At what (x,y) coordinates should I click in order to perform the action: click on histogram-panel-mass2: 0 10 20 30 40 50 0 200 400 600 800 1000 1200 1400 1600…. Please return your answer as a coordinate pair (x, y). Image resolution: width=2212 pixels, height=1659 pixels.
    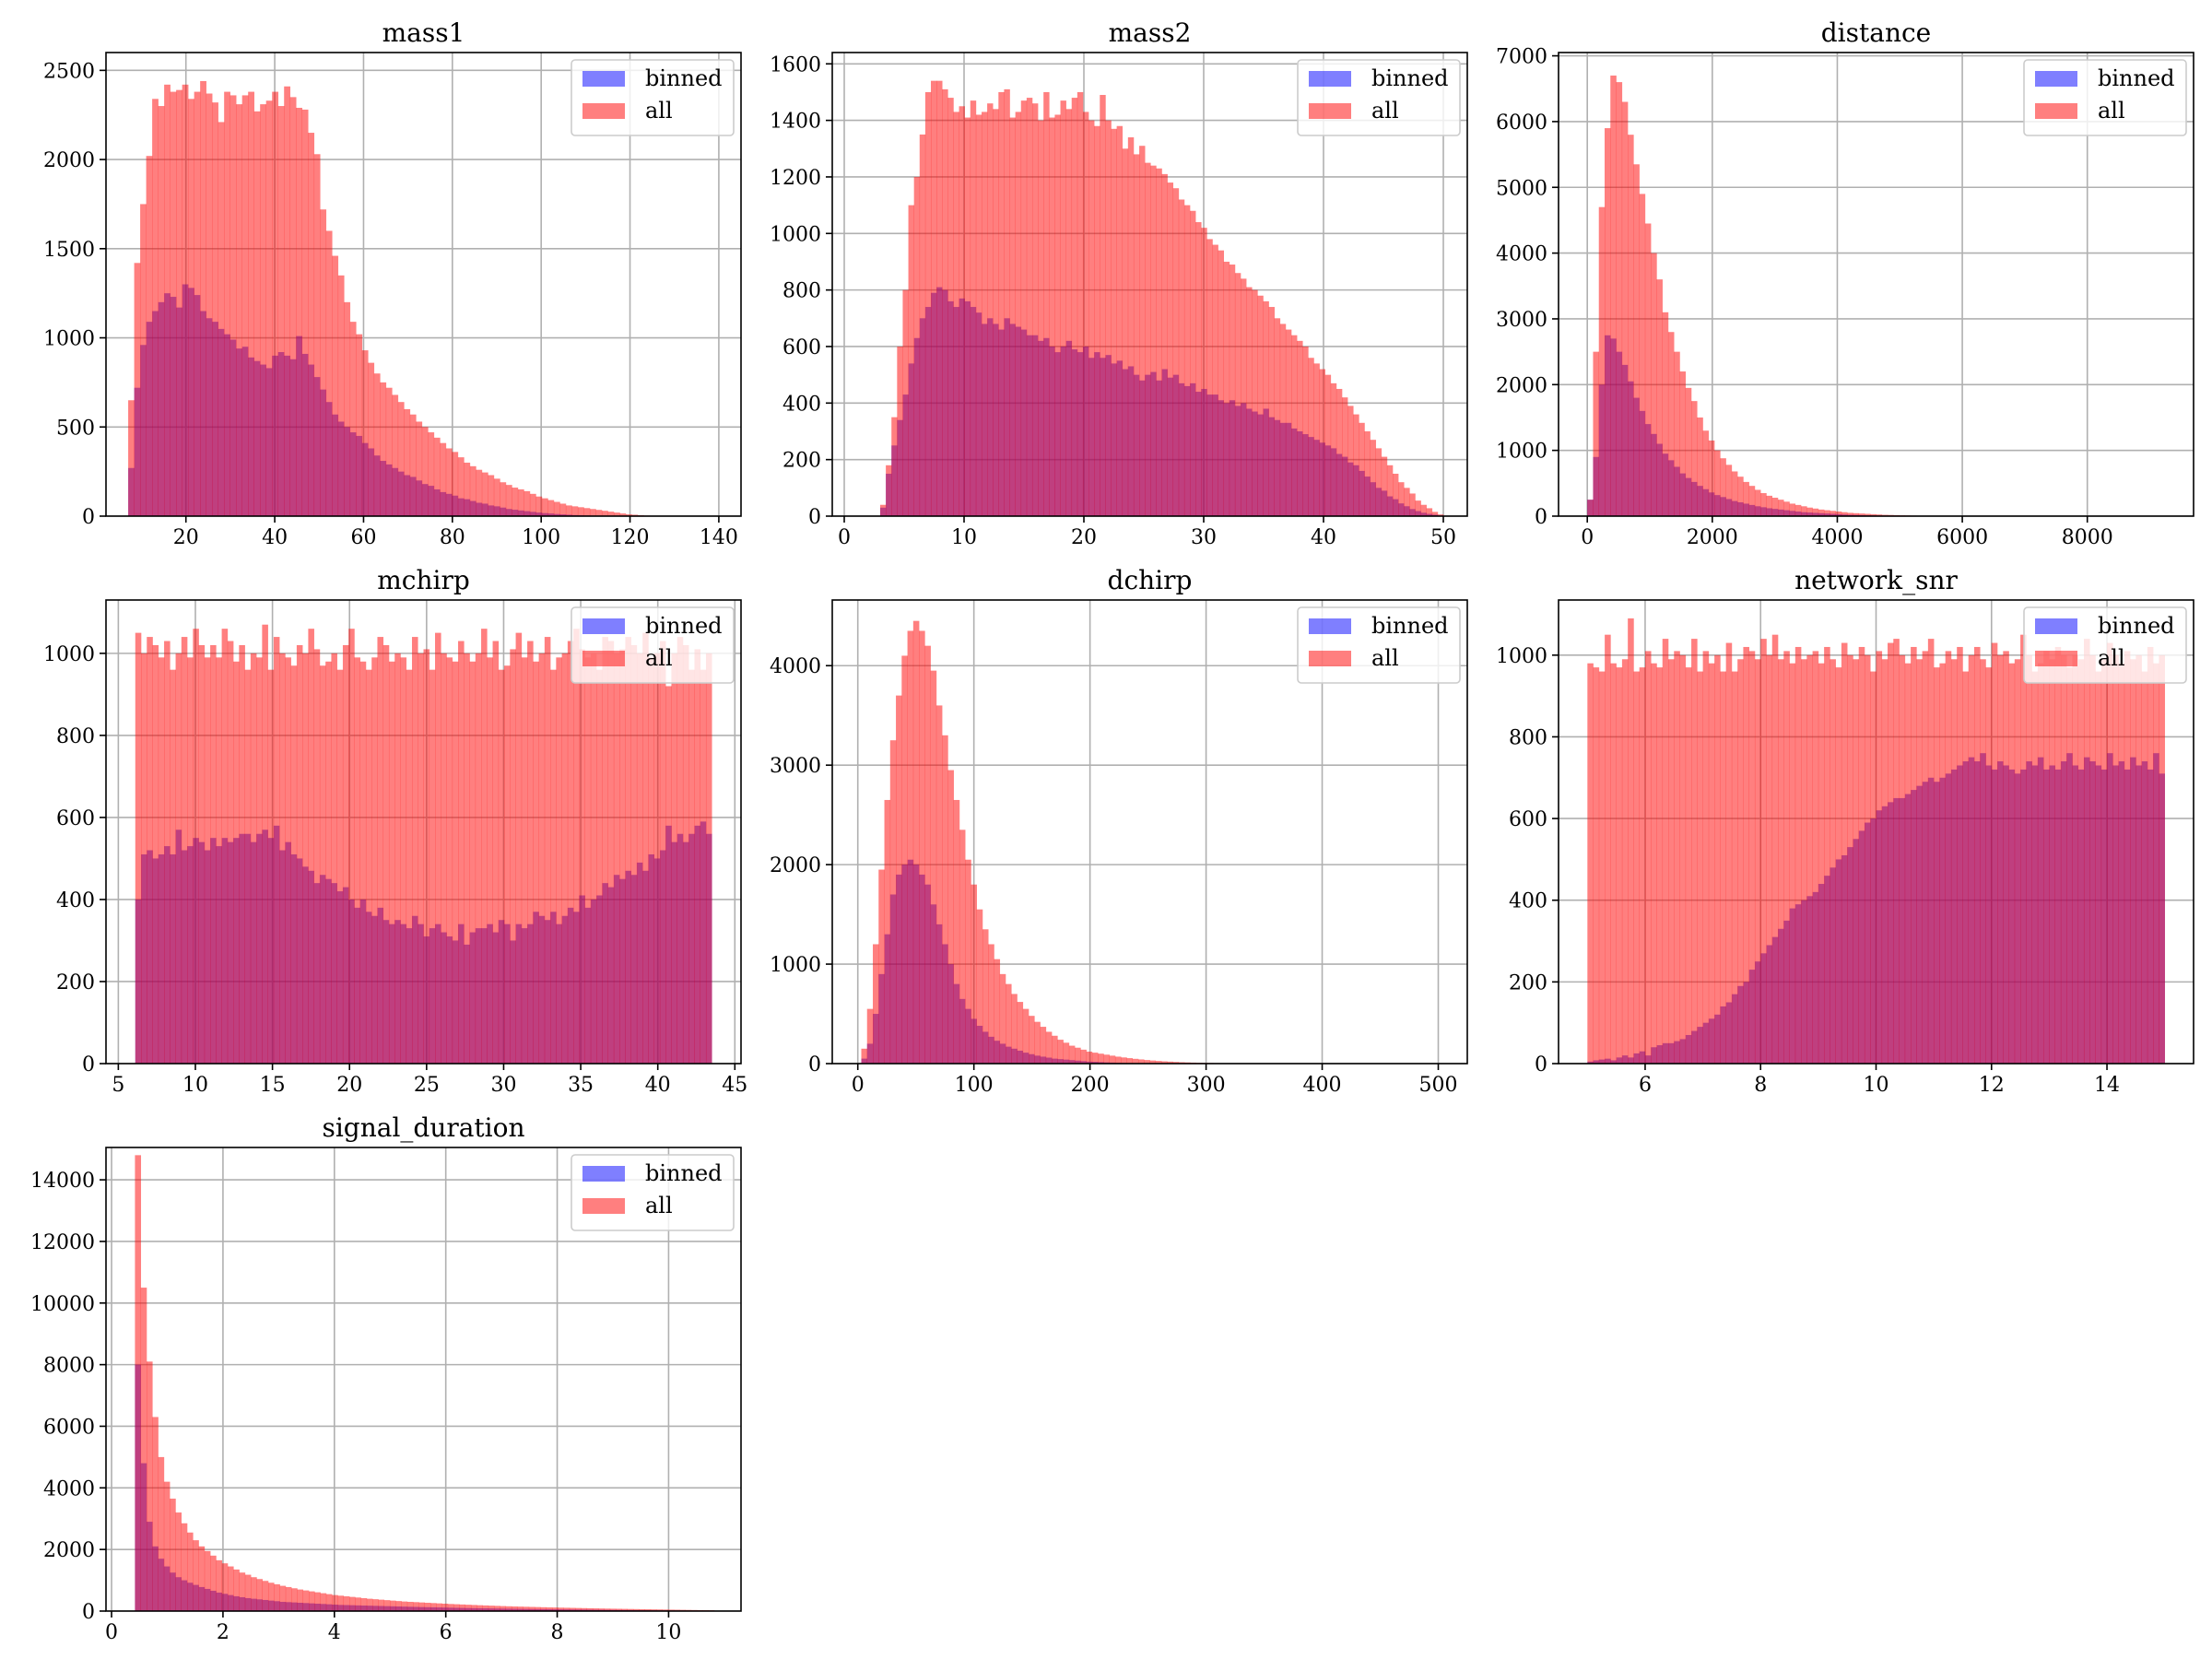
    Looking at the image, I should click on (1119, 283).